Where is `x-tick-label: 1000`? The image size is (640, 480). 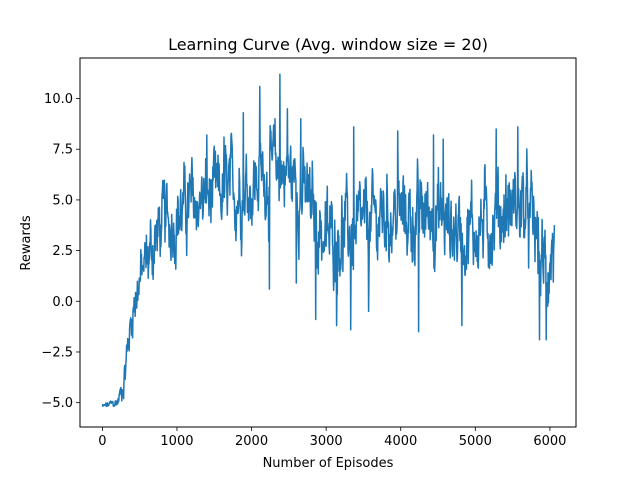 x-tick-label: 1000 is located at coordinates (176, 441).